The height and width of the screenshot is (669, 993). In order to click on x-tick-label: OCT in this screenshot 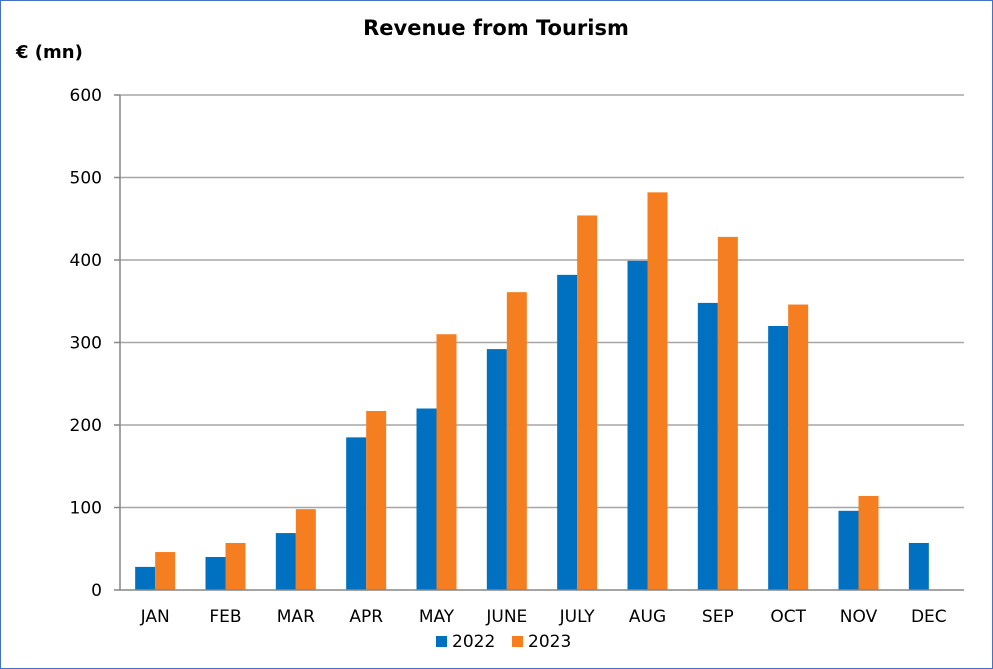, I will do `click(788, 617)`.